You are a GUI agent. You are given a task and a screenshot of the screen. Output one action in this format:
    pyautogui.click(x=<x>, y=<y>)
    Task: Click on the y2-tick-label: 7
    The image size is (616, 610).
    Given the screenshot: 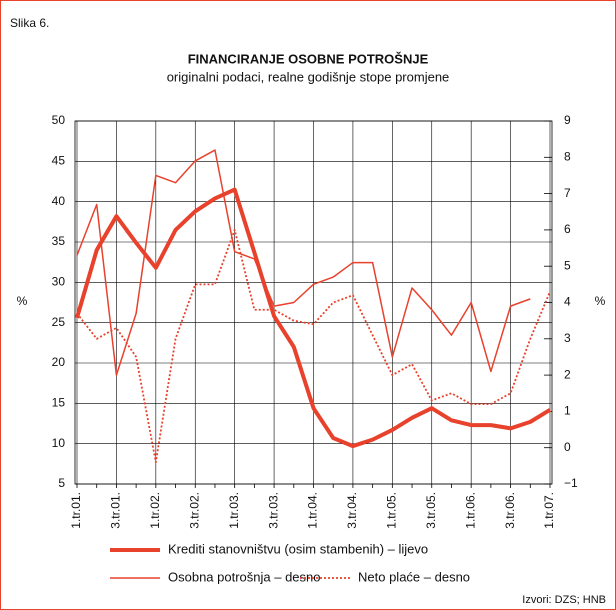 What is the action you would take?
    pyautogui.click(x=567, y=193)
    